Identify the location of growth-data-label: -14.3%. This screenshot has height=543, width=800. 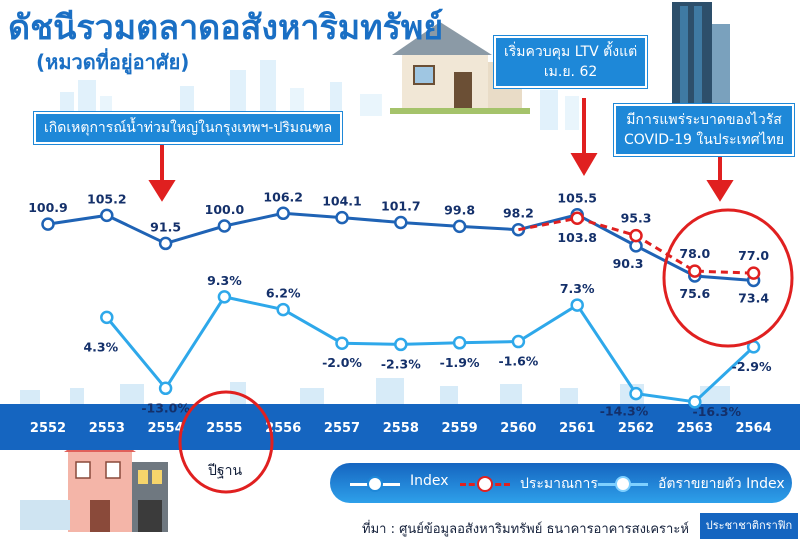
(624, 411).